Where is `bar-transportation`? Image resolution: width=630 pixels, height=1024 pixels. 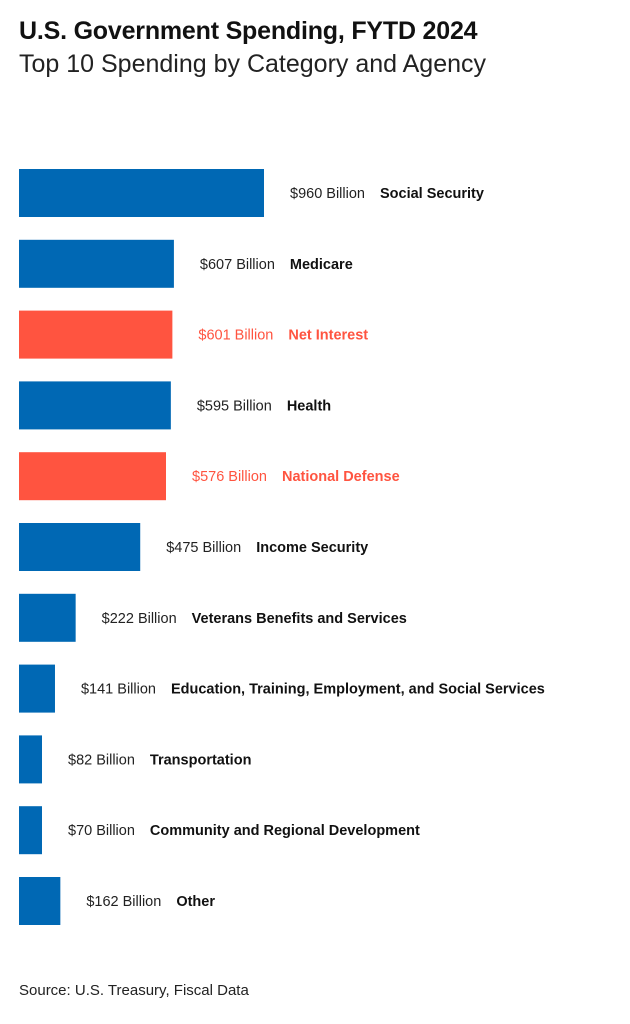
bar-transportation is located at coordinates (30, 759).